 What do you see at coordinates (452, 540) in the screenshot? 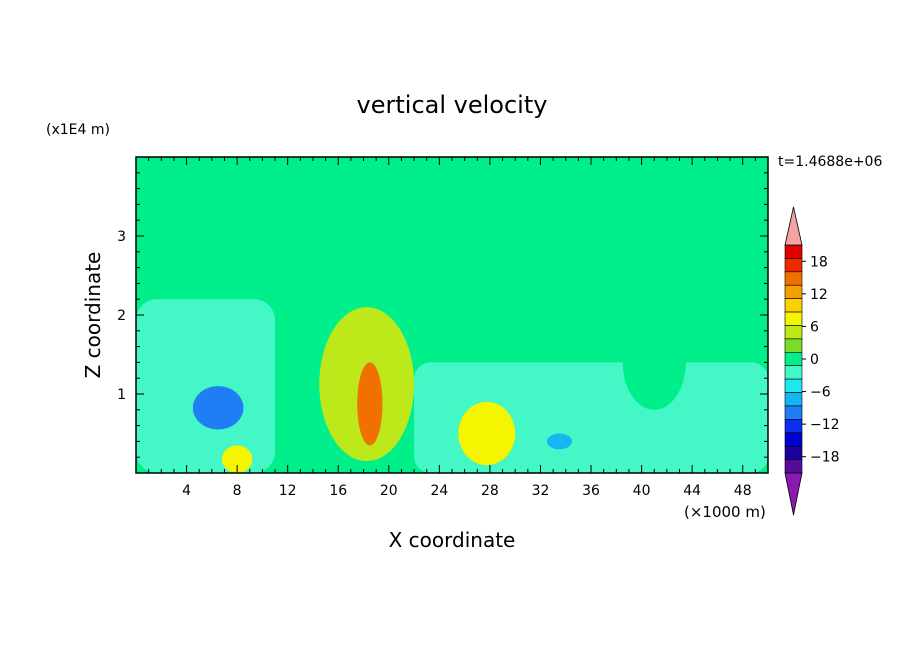
I see `x-axis-label: X coordinate` at bounding box center [452, 540].